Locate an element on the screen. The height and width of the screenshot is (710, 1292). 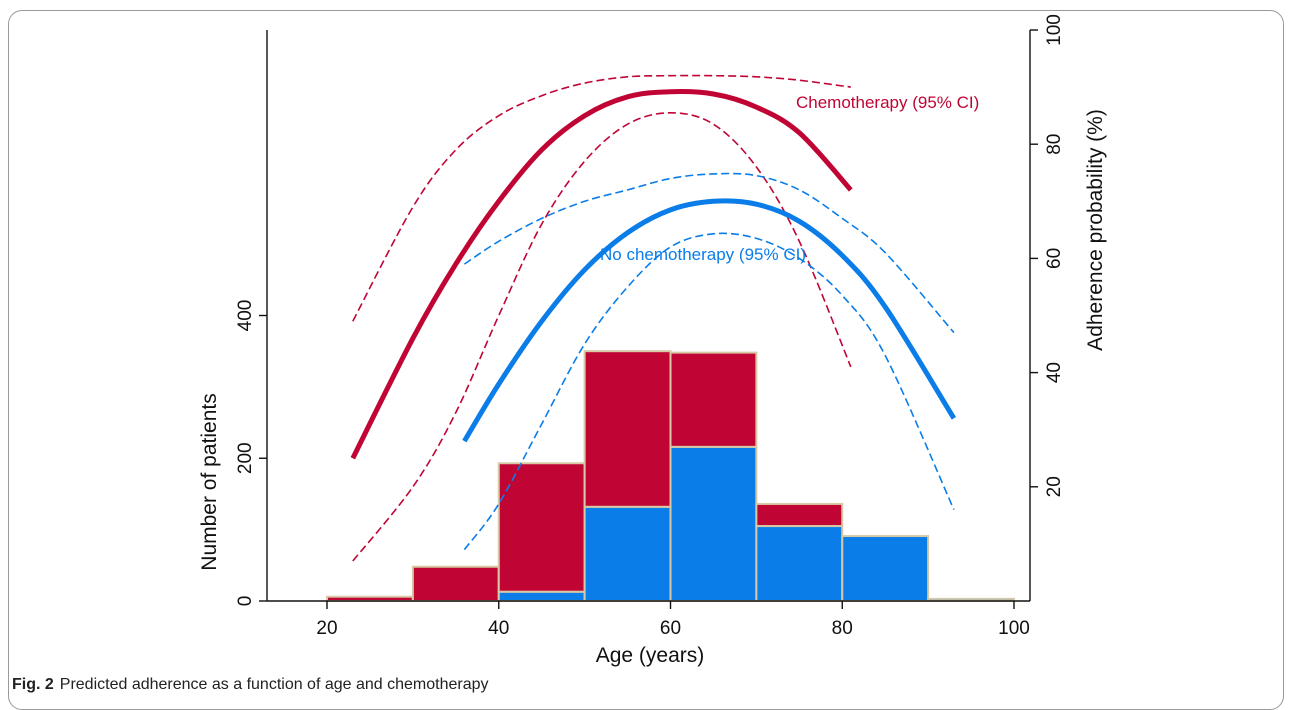
y-axis-right-label: Adherence probability (%) is located at coordinates (1095, 230).